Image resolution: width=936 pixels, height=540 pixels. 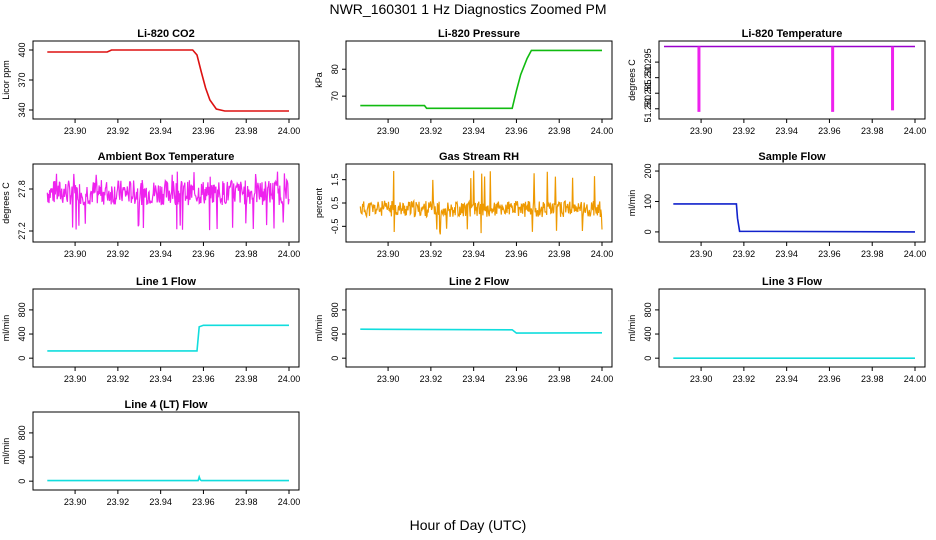 I want to click on y-tick-label: 27.8, so click(x=22, y=189).